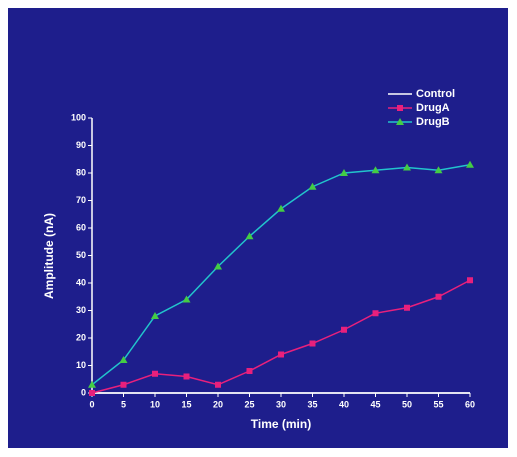 The height and width of the screenshot is (457, 517). What do you see at coordinates (78, 117) in the screenshot?
I see `y-tick-label: 100` at bounding box center [78, 117].